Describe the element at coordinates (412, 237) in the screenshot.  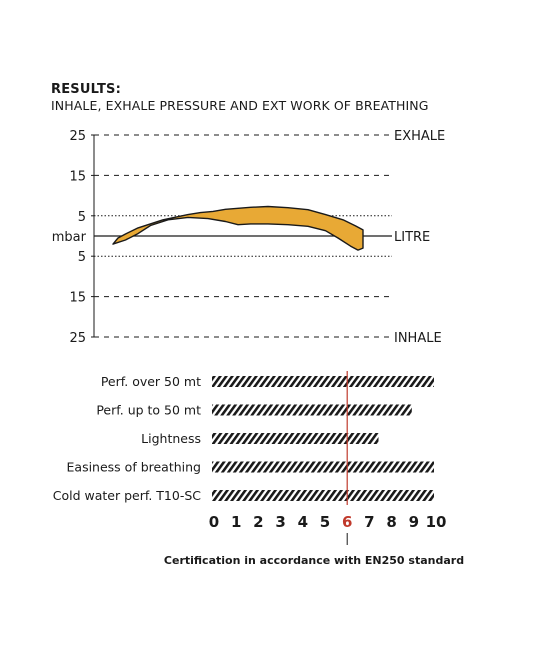
I see `litre-label: LITRE` at that location.